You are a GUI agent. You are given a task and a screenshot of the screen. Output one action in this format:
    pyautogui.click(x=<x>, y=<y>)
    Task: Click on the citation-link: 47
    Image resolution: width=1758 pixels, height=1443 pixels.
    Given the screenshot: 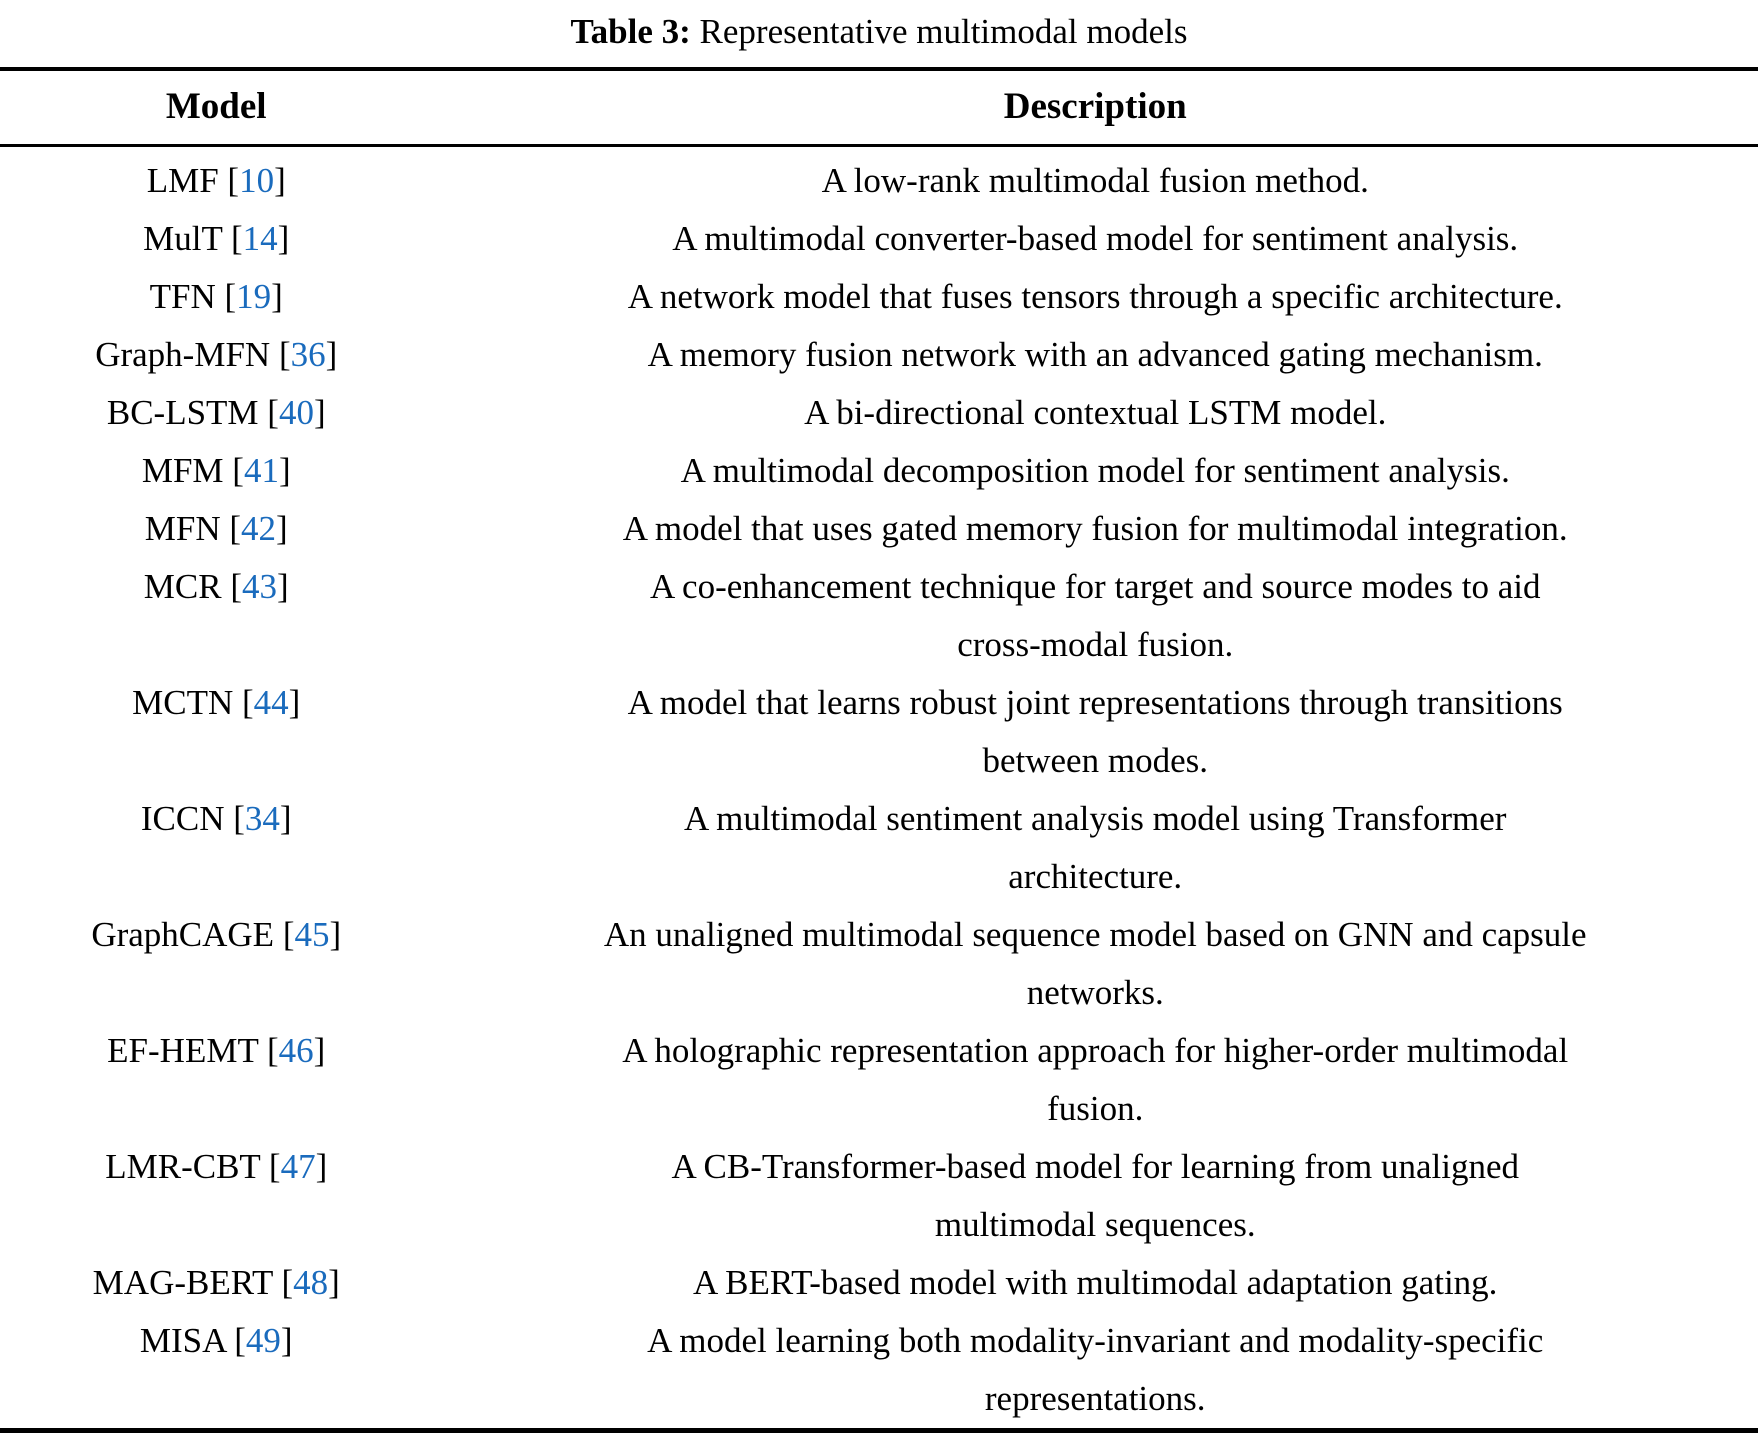 What is the action you would take?
    pyautogui.click(x=298, y=1166)
    